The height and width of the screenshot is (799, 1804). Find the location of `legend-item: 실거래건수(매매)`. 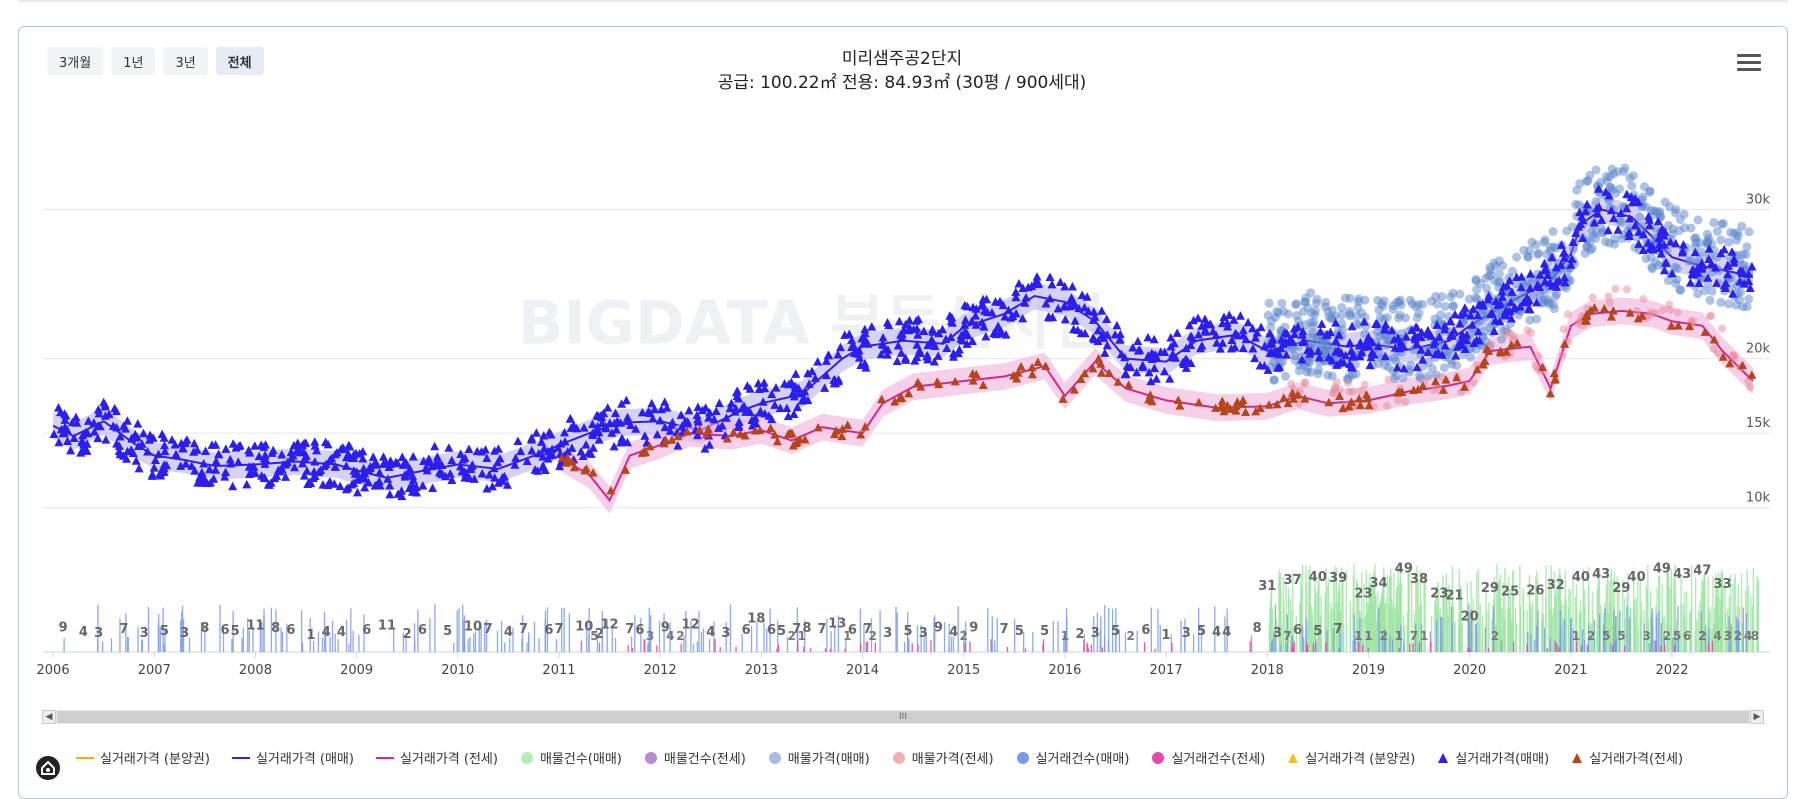

legend-item: 실거래건수(매매) is located at coordinates (1072, 757).